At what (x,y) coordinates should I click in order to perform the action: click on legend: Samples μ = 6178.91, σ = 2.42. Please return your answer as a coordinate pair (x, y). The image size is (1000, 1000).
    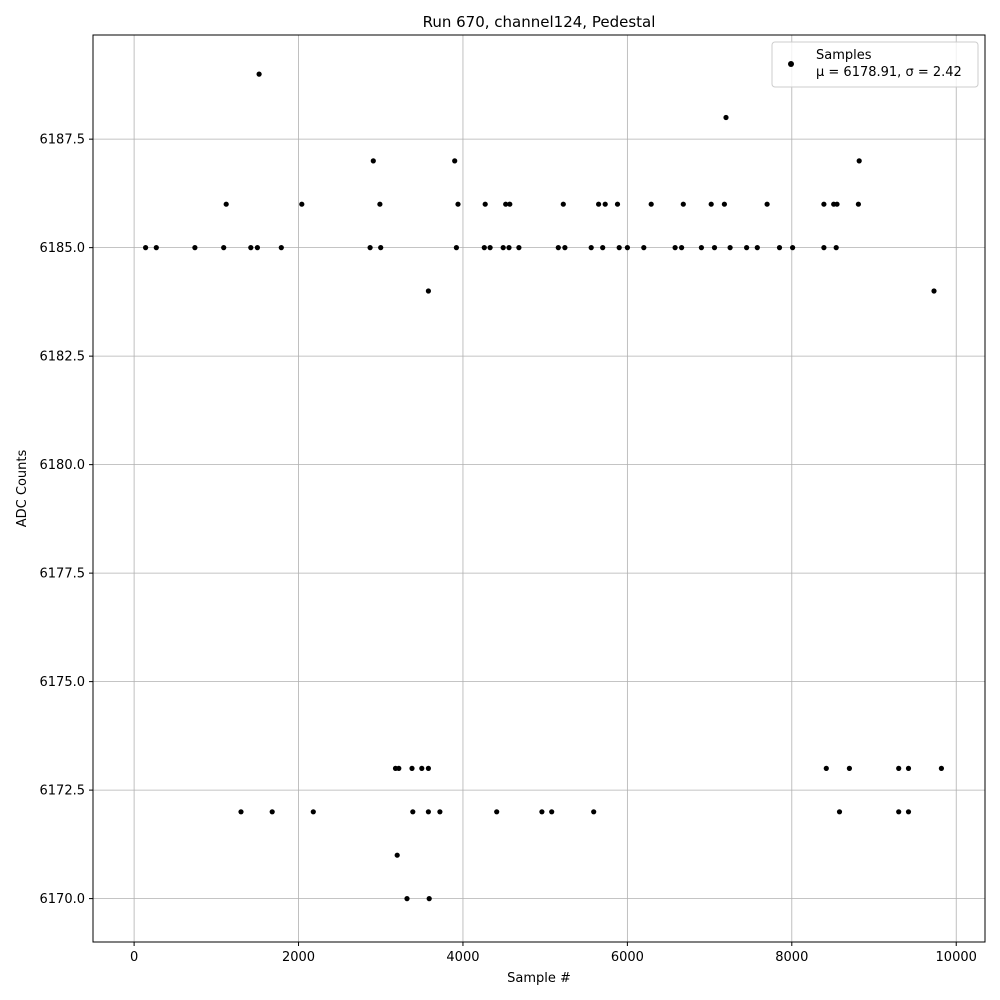
    Looking at the image, I should click on (875, 64).